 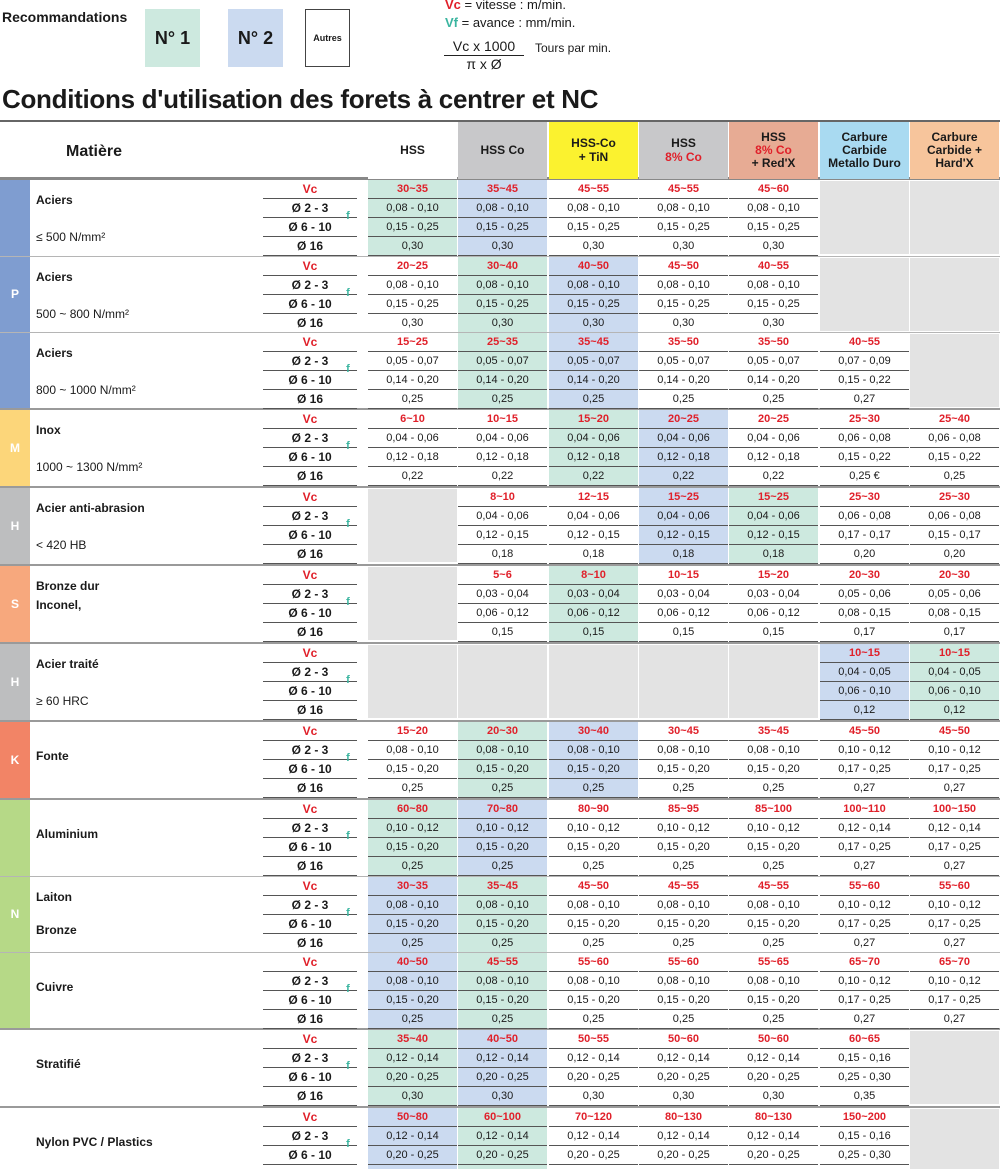 What do you see at coordinates (56, 930) in the screenshot?
I see `material-detail: Bronze` at bounding box center [56, 930].